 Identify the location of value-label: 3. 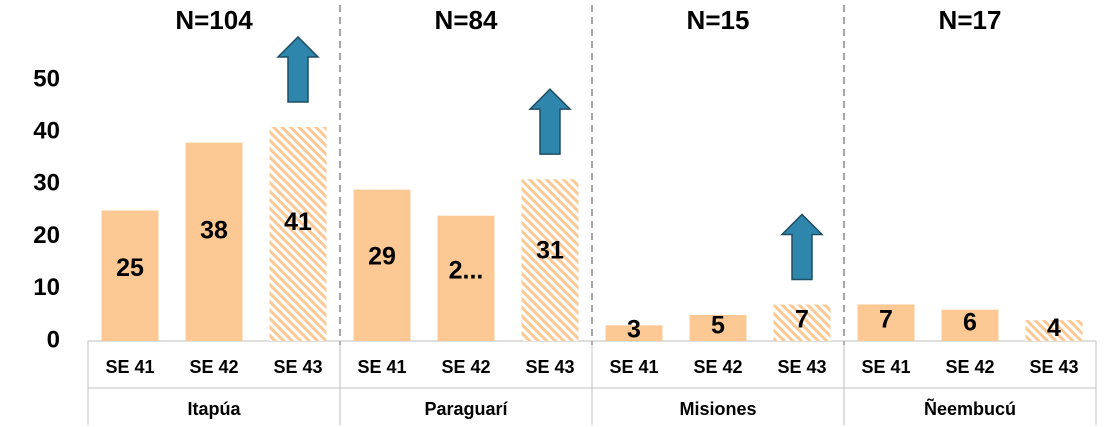
(634, 330).